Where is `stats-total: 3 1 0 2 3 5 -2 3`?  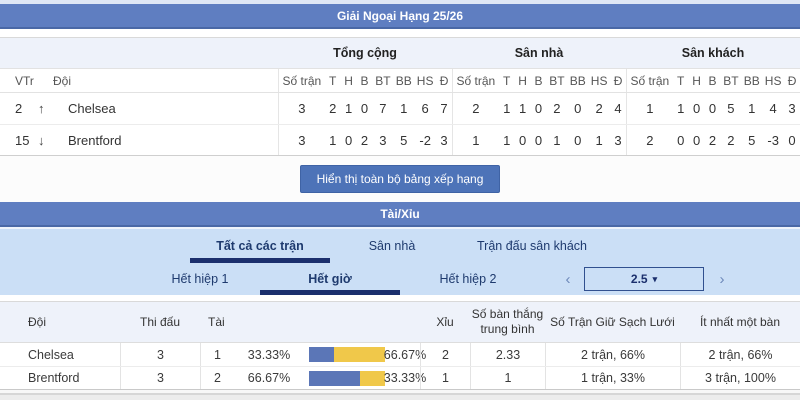 stats-total: 3 1 0 2 3 5 -2 3 is located at coordinates (365, 140).